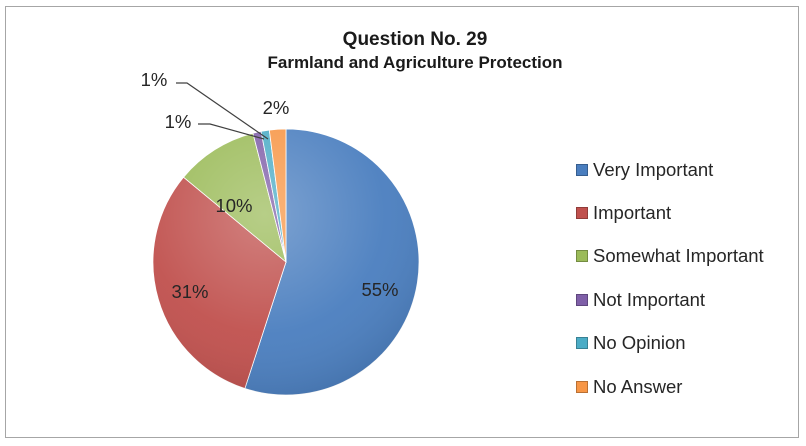 This screenshot has height=446, width=806. Describe the element at coordinates (653, 169) in the screenshot. I see `legend-label: Very Important` at that location.